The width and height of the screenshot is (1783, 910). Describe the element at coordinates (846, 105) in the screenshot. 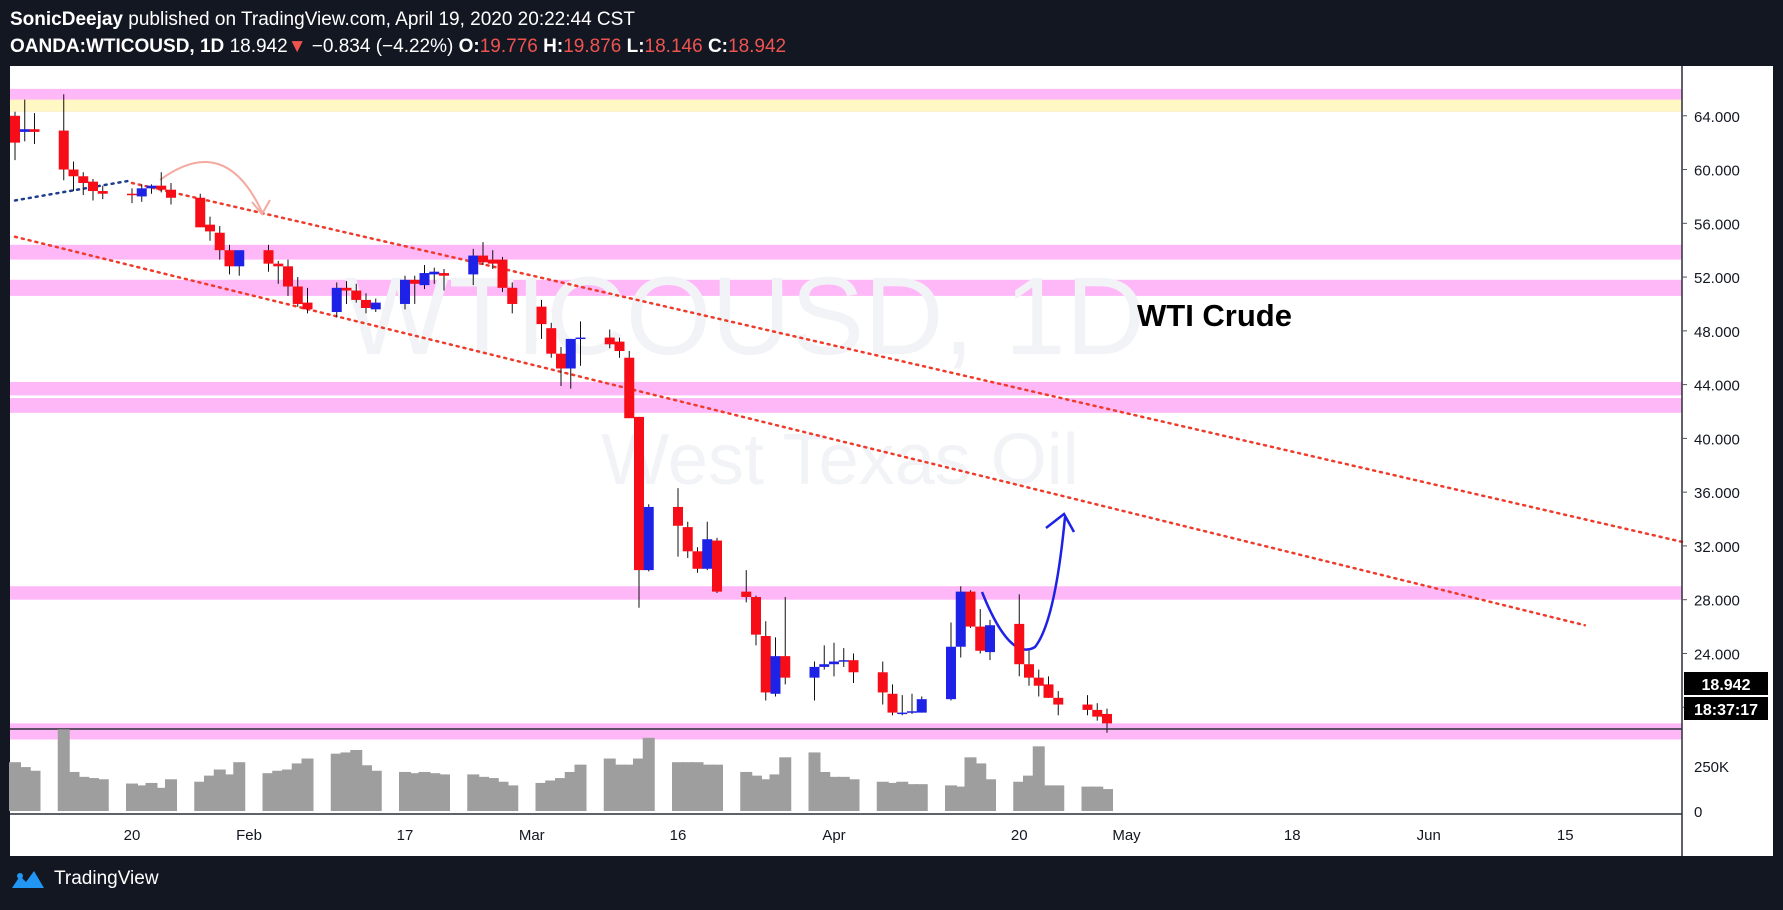

I see `sr-zone-highlight` at that location.